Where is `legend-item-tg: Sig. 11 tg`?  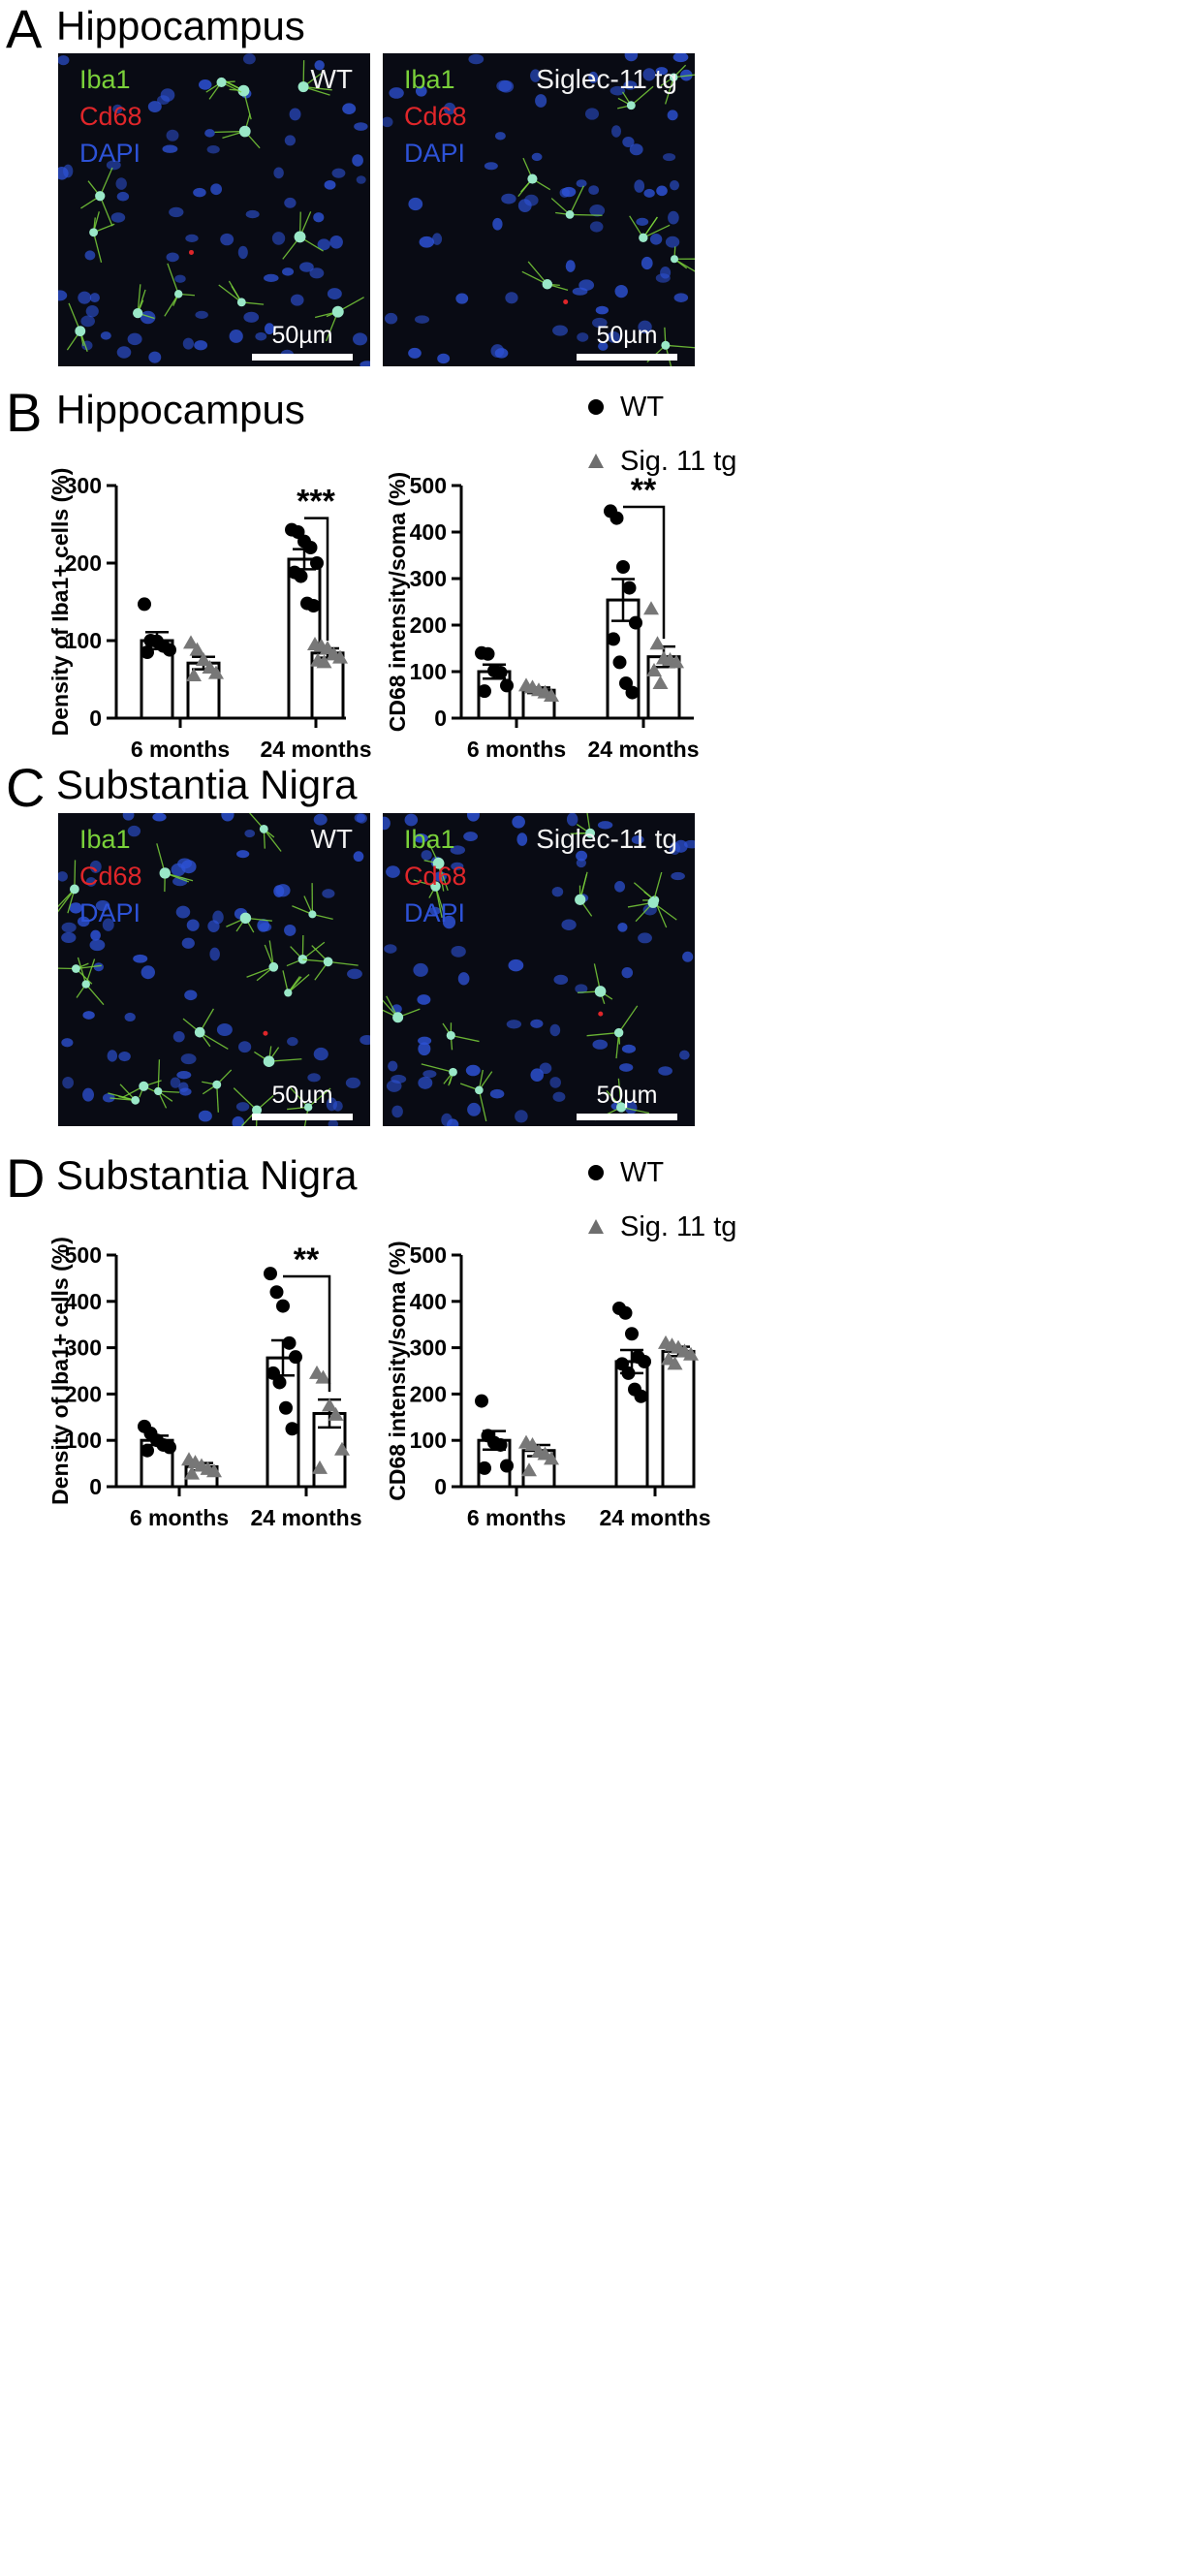
legend-item-tg: Sig. 11 tg is located at coordinates (654, 461).